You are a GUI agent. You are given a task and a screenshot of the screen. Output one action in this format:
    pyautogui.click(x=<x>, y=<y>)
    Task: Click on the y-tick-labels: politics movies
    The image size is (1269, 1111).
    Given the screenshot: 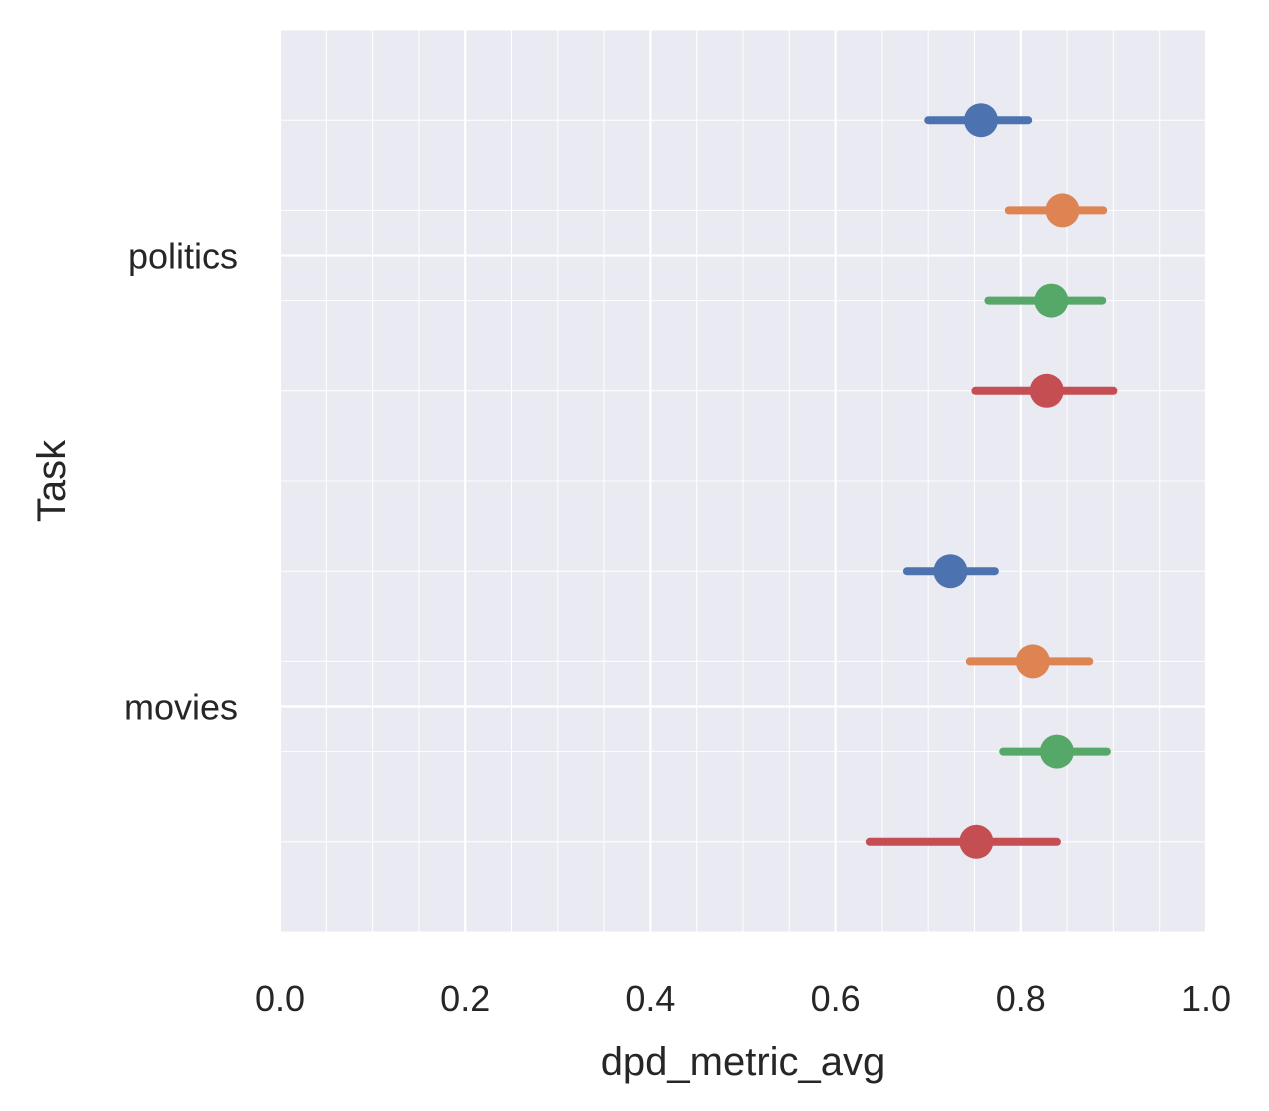 What is the action you would take?
    pyautogui.click(x=181, y=482)
    